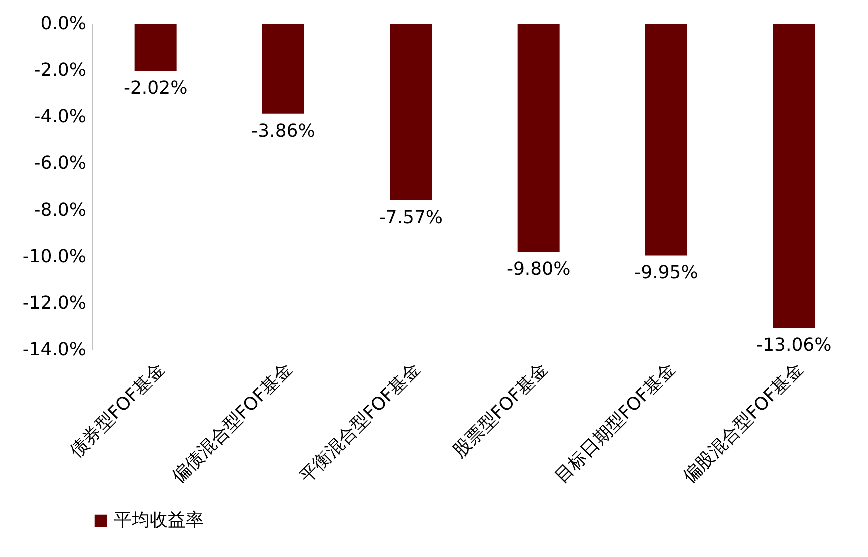  What do you see at coordinates (54, 303) in the screenshot?
I see `y-tick-label: -12.0%` at bounding box center [54, 303].